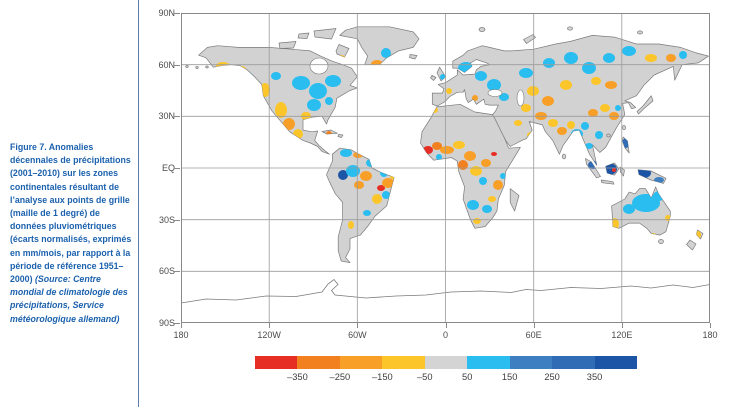  What do you see at coordinates (529, 39) in the screenshot?
I see `island-novaya-zemlya` at bounding box center [529, 39].